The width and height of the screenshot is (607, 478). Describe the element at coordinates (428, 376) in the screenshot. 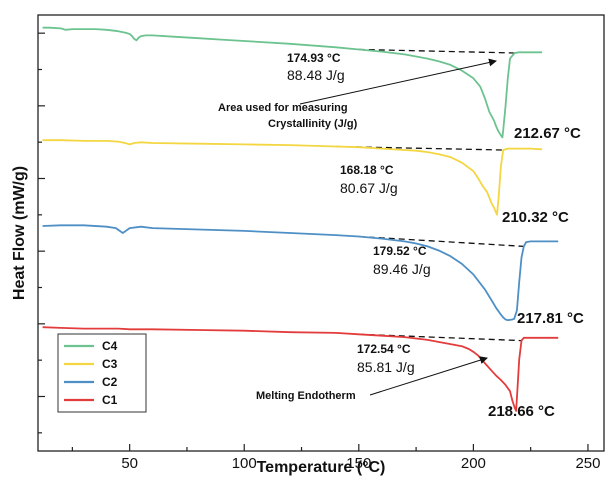

I see `melting-arrow` at that location.